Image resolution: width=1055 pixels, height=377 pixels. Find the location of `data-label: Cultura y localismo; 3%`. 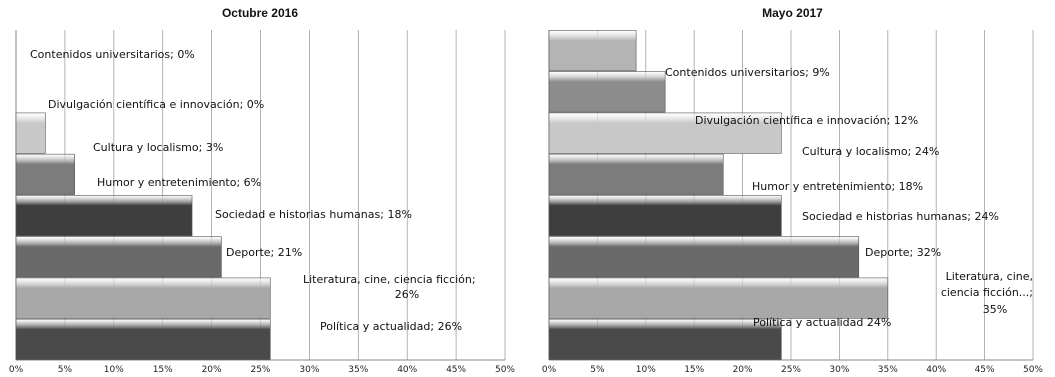

data-label: Cultura y localismo; 3% is located at coordinates (158, 147).